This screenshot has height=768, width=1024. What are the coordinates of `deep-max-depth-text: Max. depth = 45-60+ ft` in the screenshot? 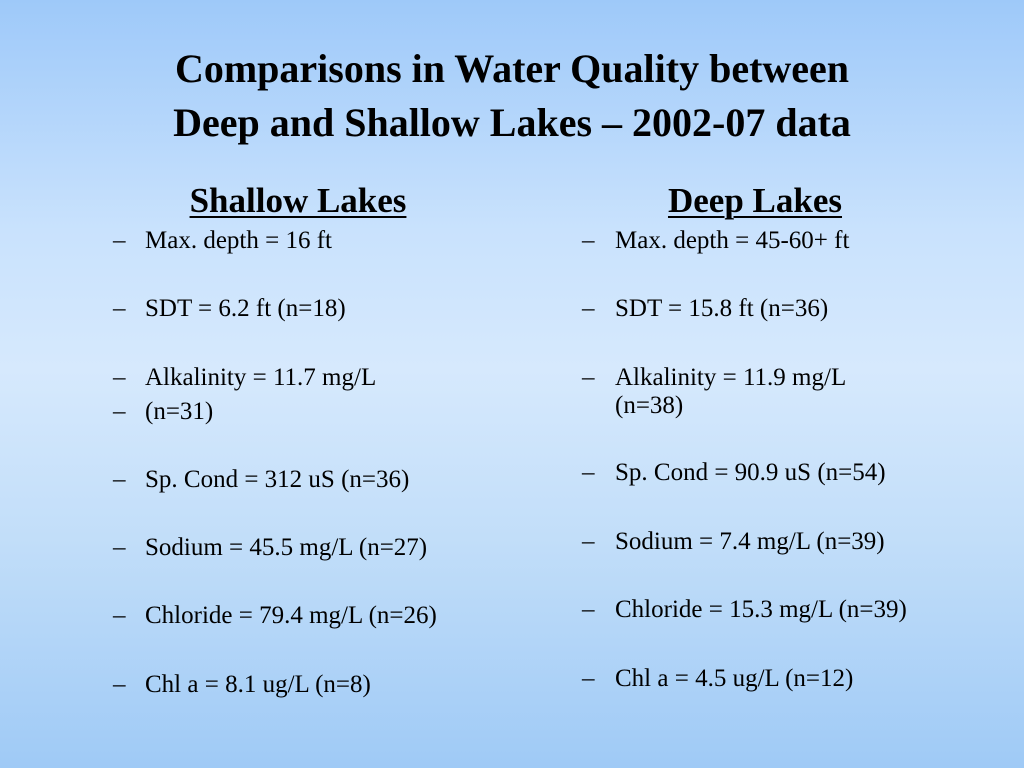 It's located at (732, 240).